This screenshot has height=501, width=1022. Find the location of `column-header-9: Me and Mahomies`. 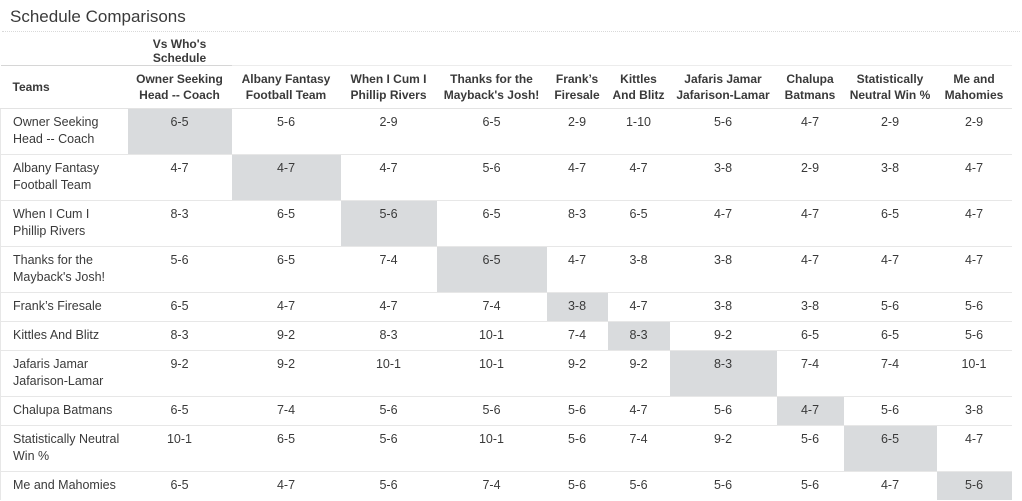

column-header-9: Me and Mahomies is located at coordinates (974, 87).